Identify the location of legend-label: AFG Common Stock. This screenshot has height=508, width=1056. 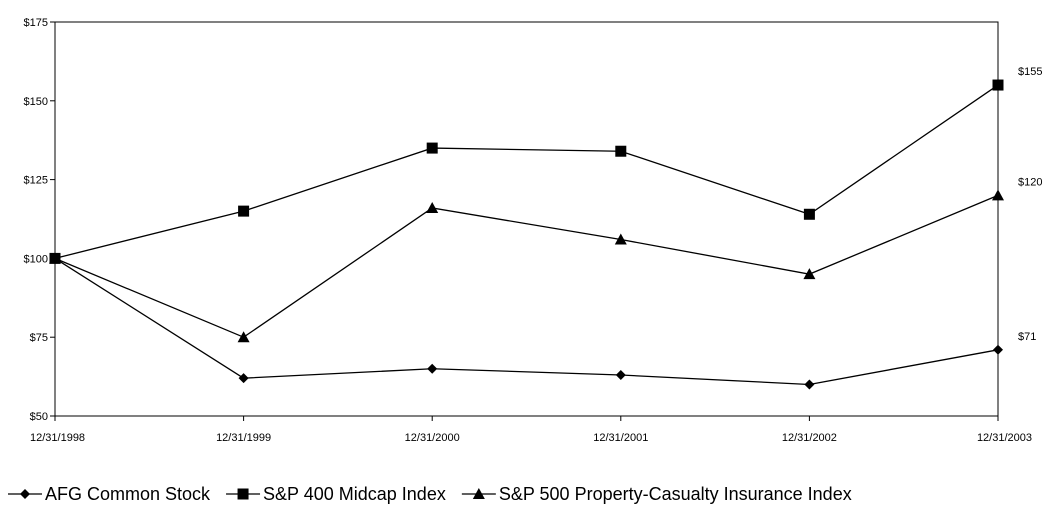
(128, 494).